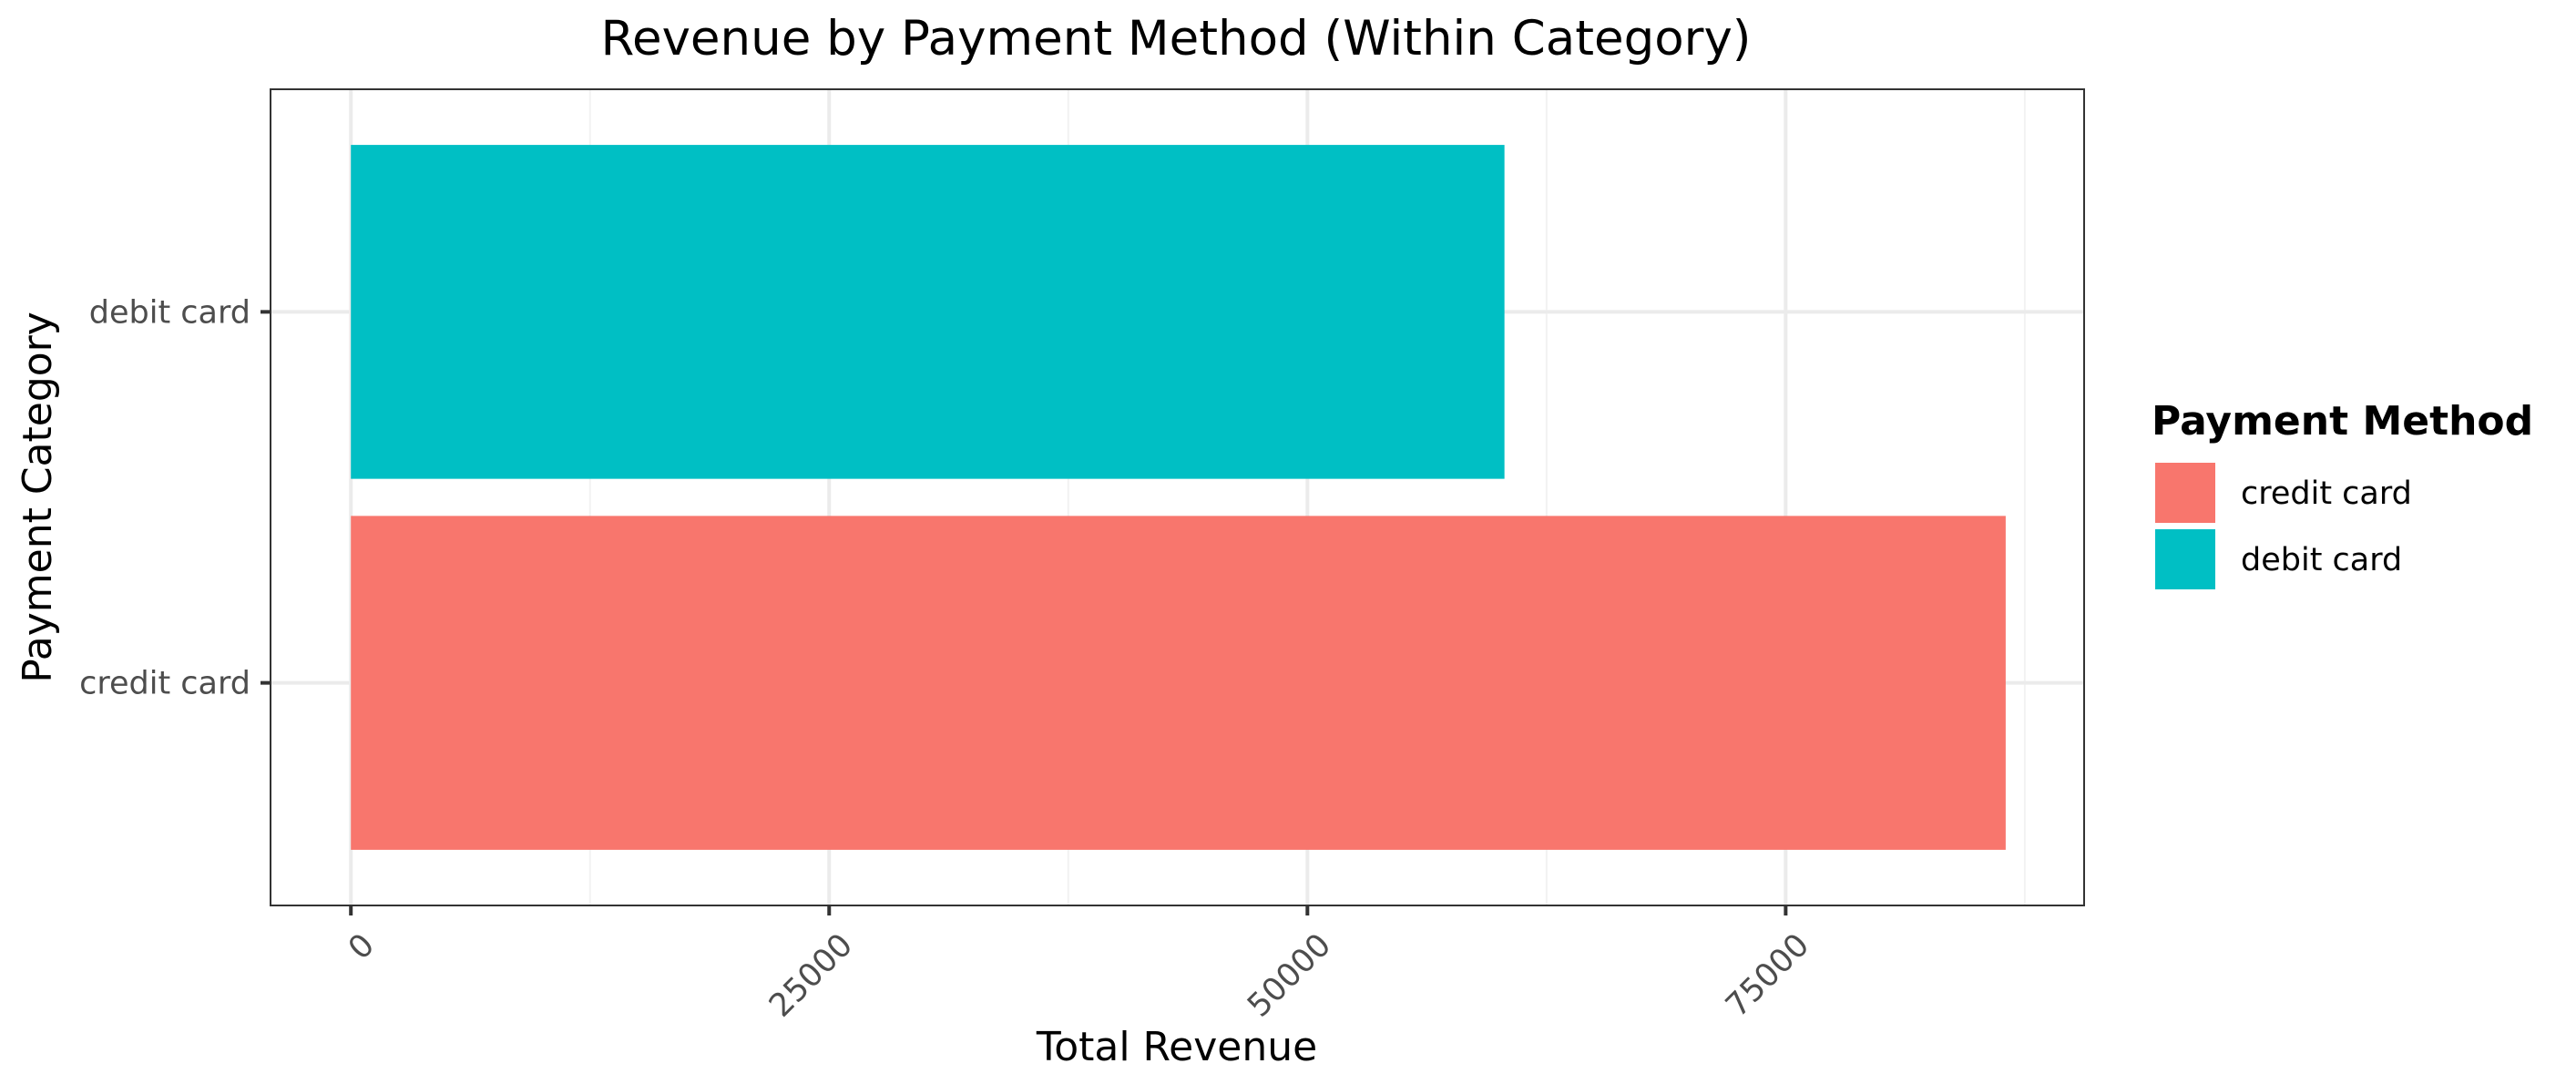 This screenshot has height=1084, width=2576. I want to click on x-tick-label: 0, so click(362, 947).